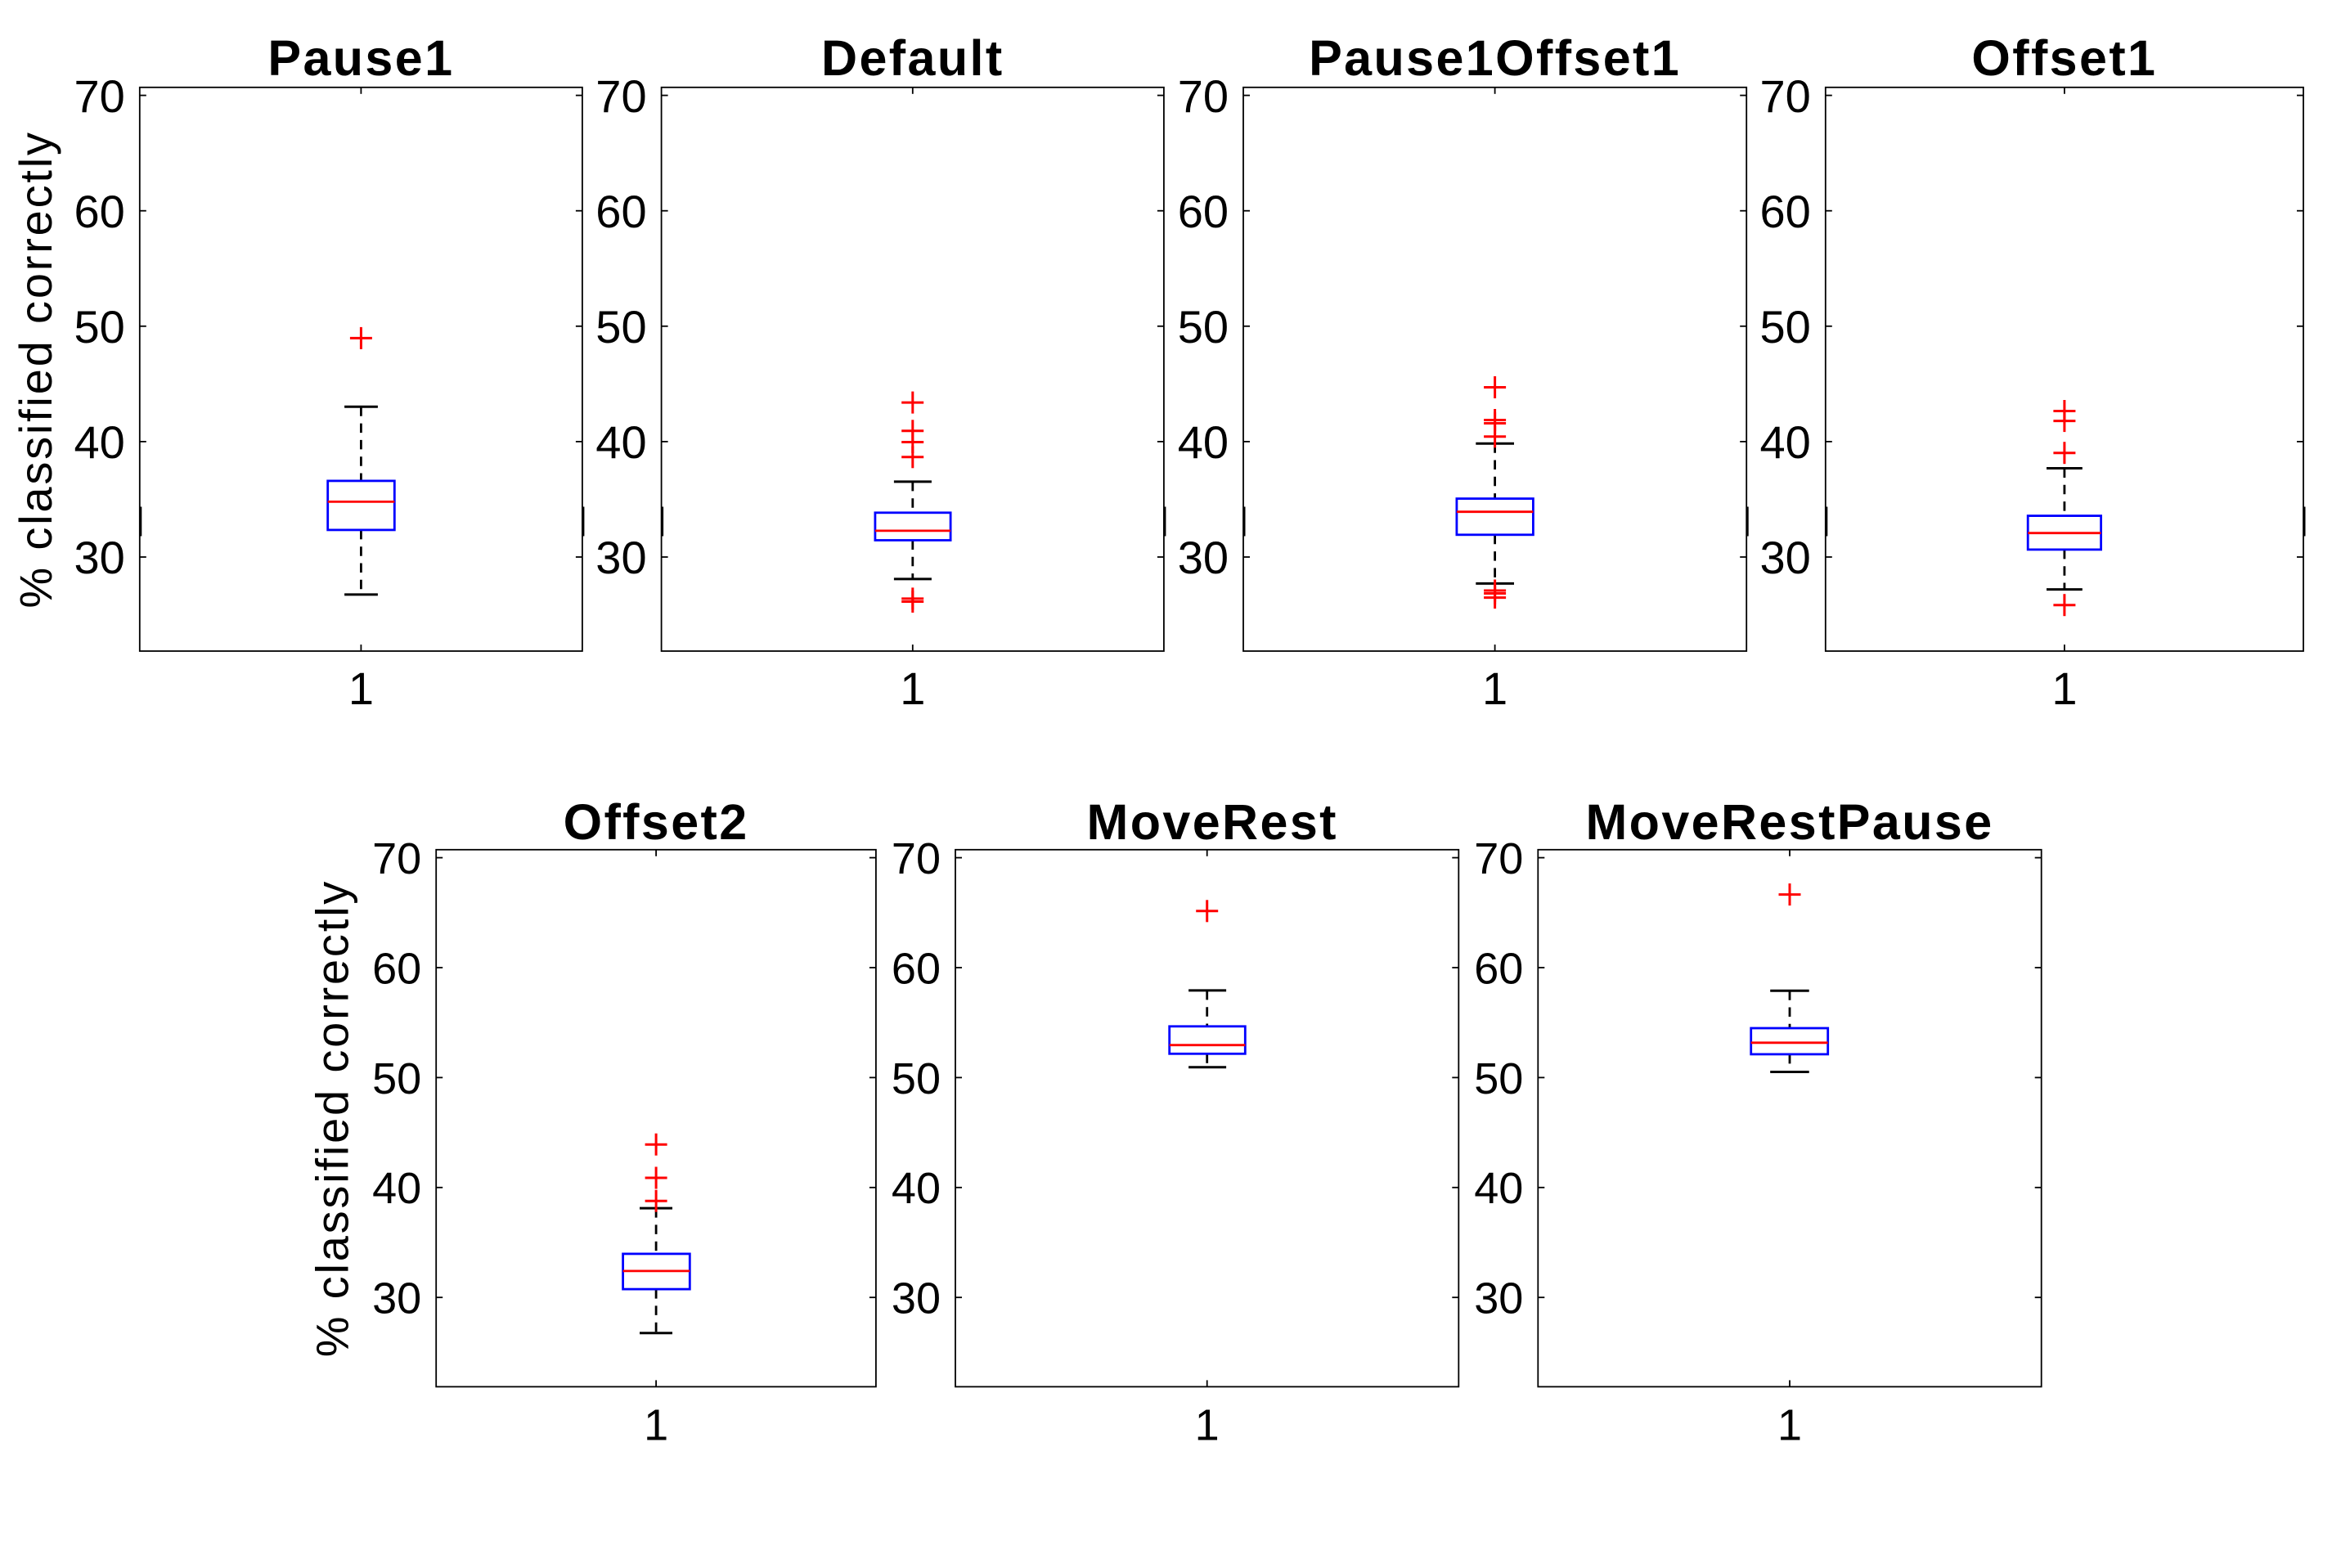  What do you see at coordinates (2064, 58) in the screenshot?
I see `svg-text: Offset1` at bounding box center [2064, 58].